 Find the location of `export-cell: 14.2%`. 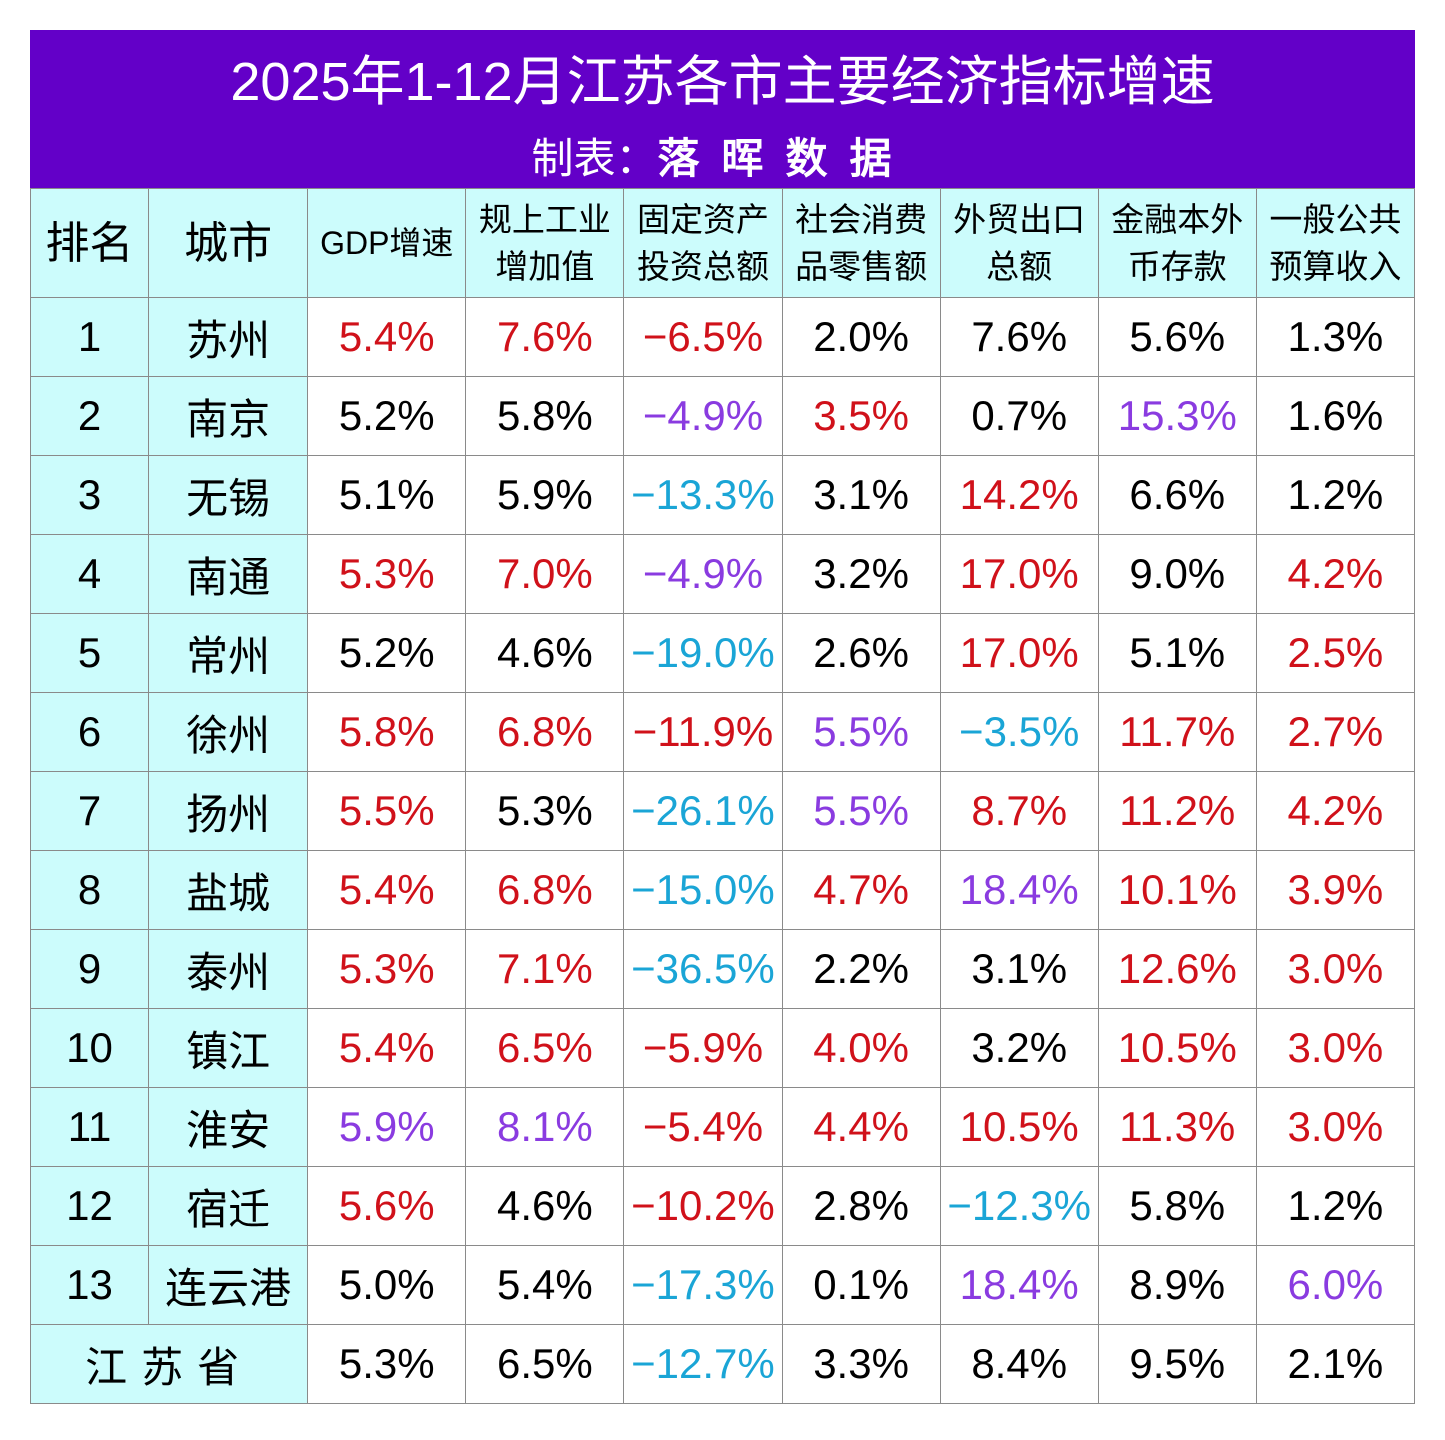

export-cell: 14.2% is located at coordinates (1019, 495).